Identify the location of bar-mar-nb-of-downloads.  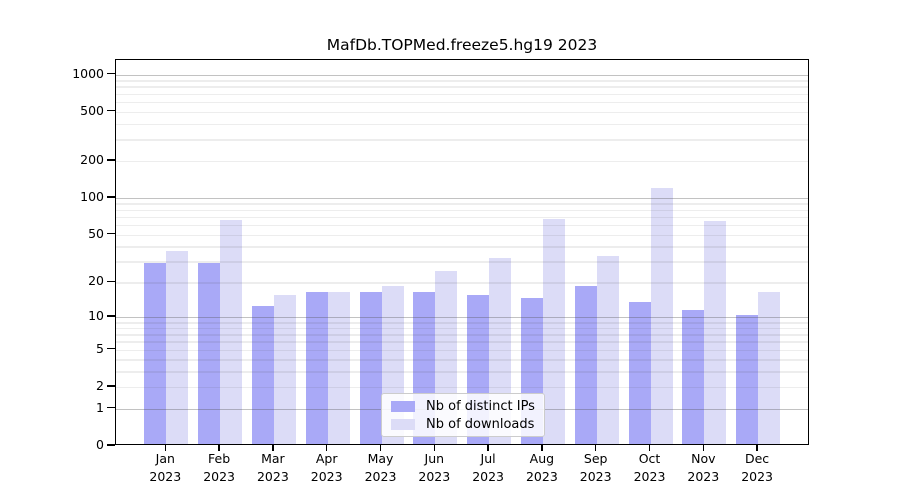
(284, 369).